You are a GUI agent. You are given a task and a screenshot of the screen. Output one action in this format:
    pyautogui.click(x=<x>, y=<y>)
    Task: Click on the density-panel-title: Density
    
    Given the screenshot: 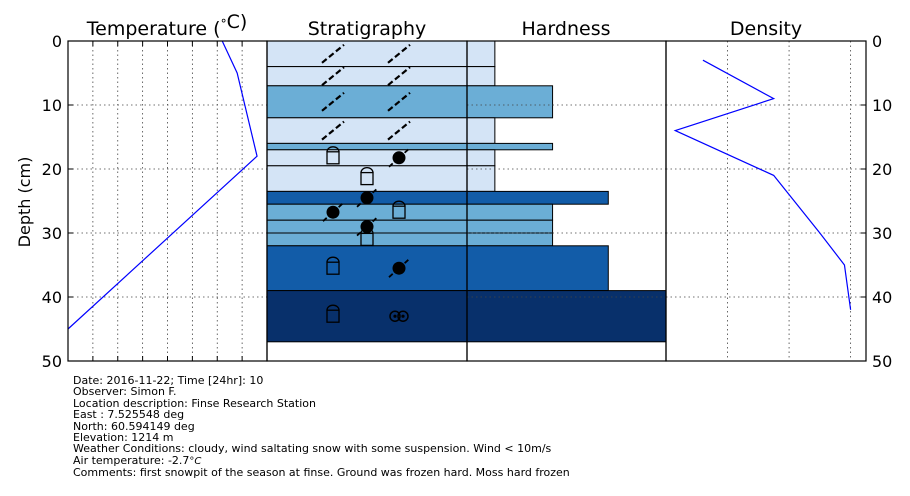 What is the action you would take?
    pyautogui.click(x=766, y=29)
    